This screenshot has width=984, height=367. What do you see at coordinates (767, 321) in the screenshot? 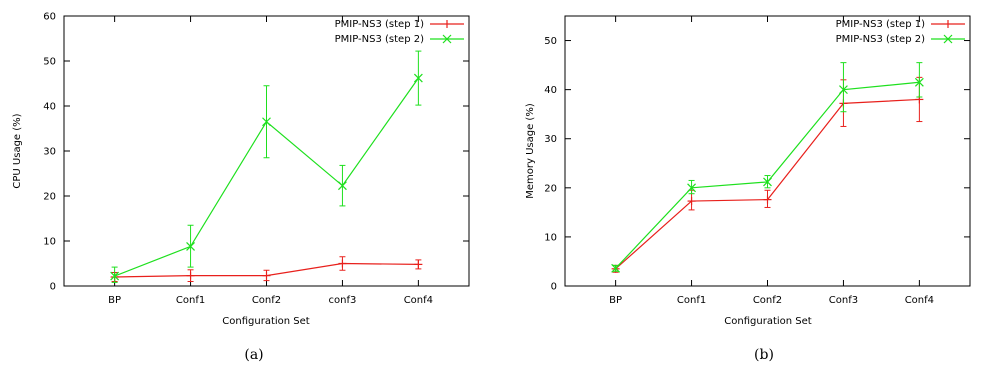
I see `x-axis-label-b: Configuration Set` at bounding box center [767, 321].